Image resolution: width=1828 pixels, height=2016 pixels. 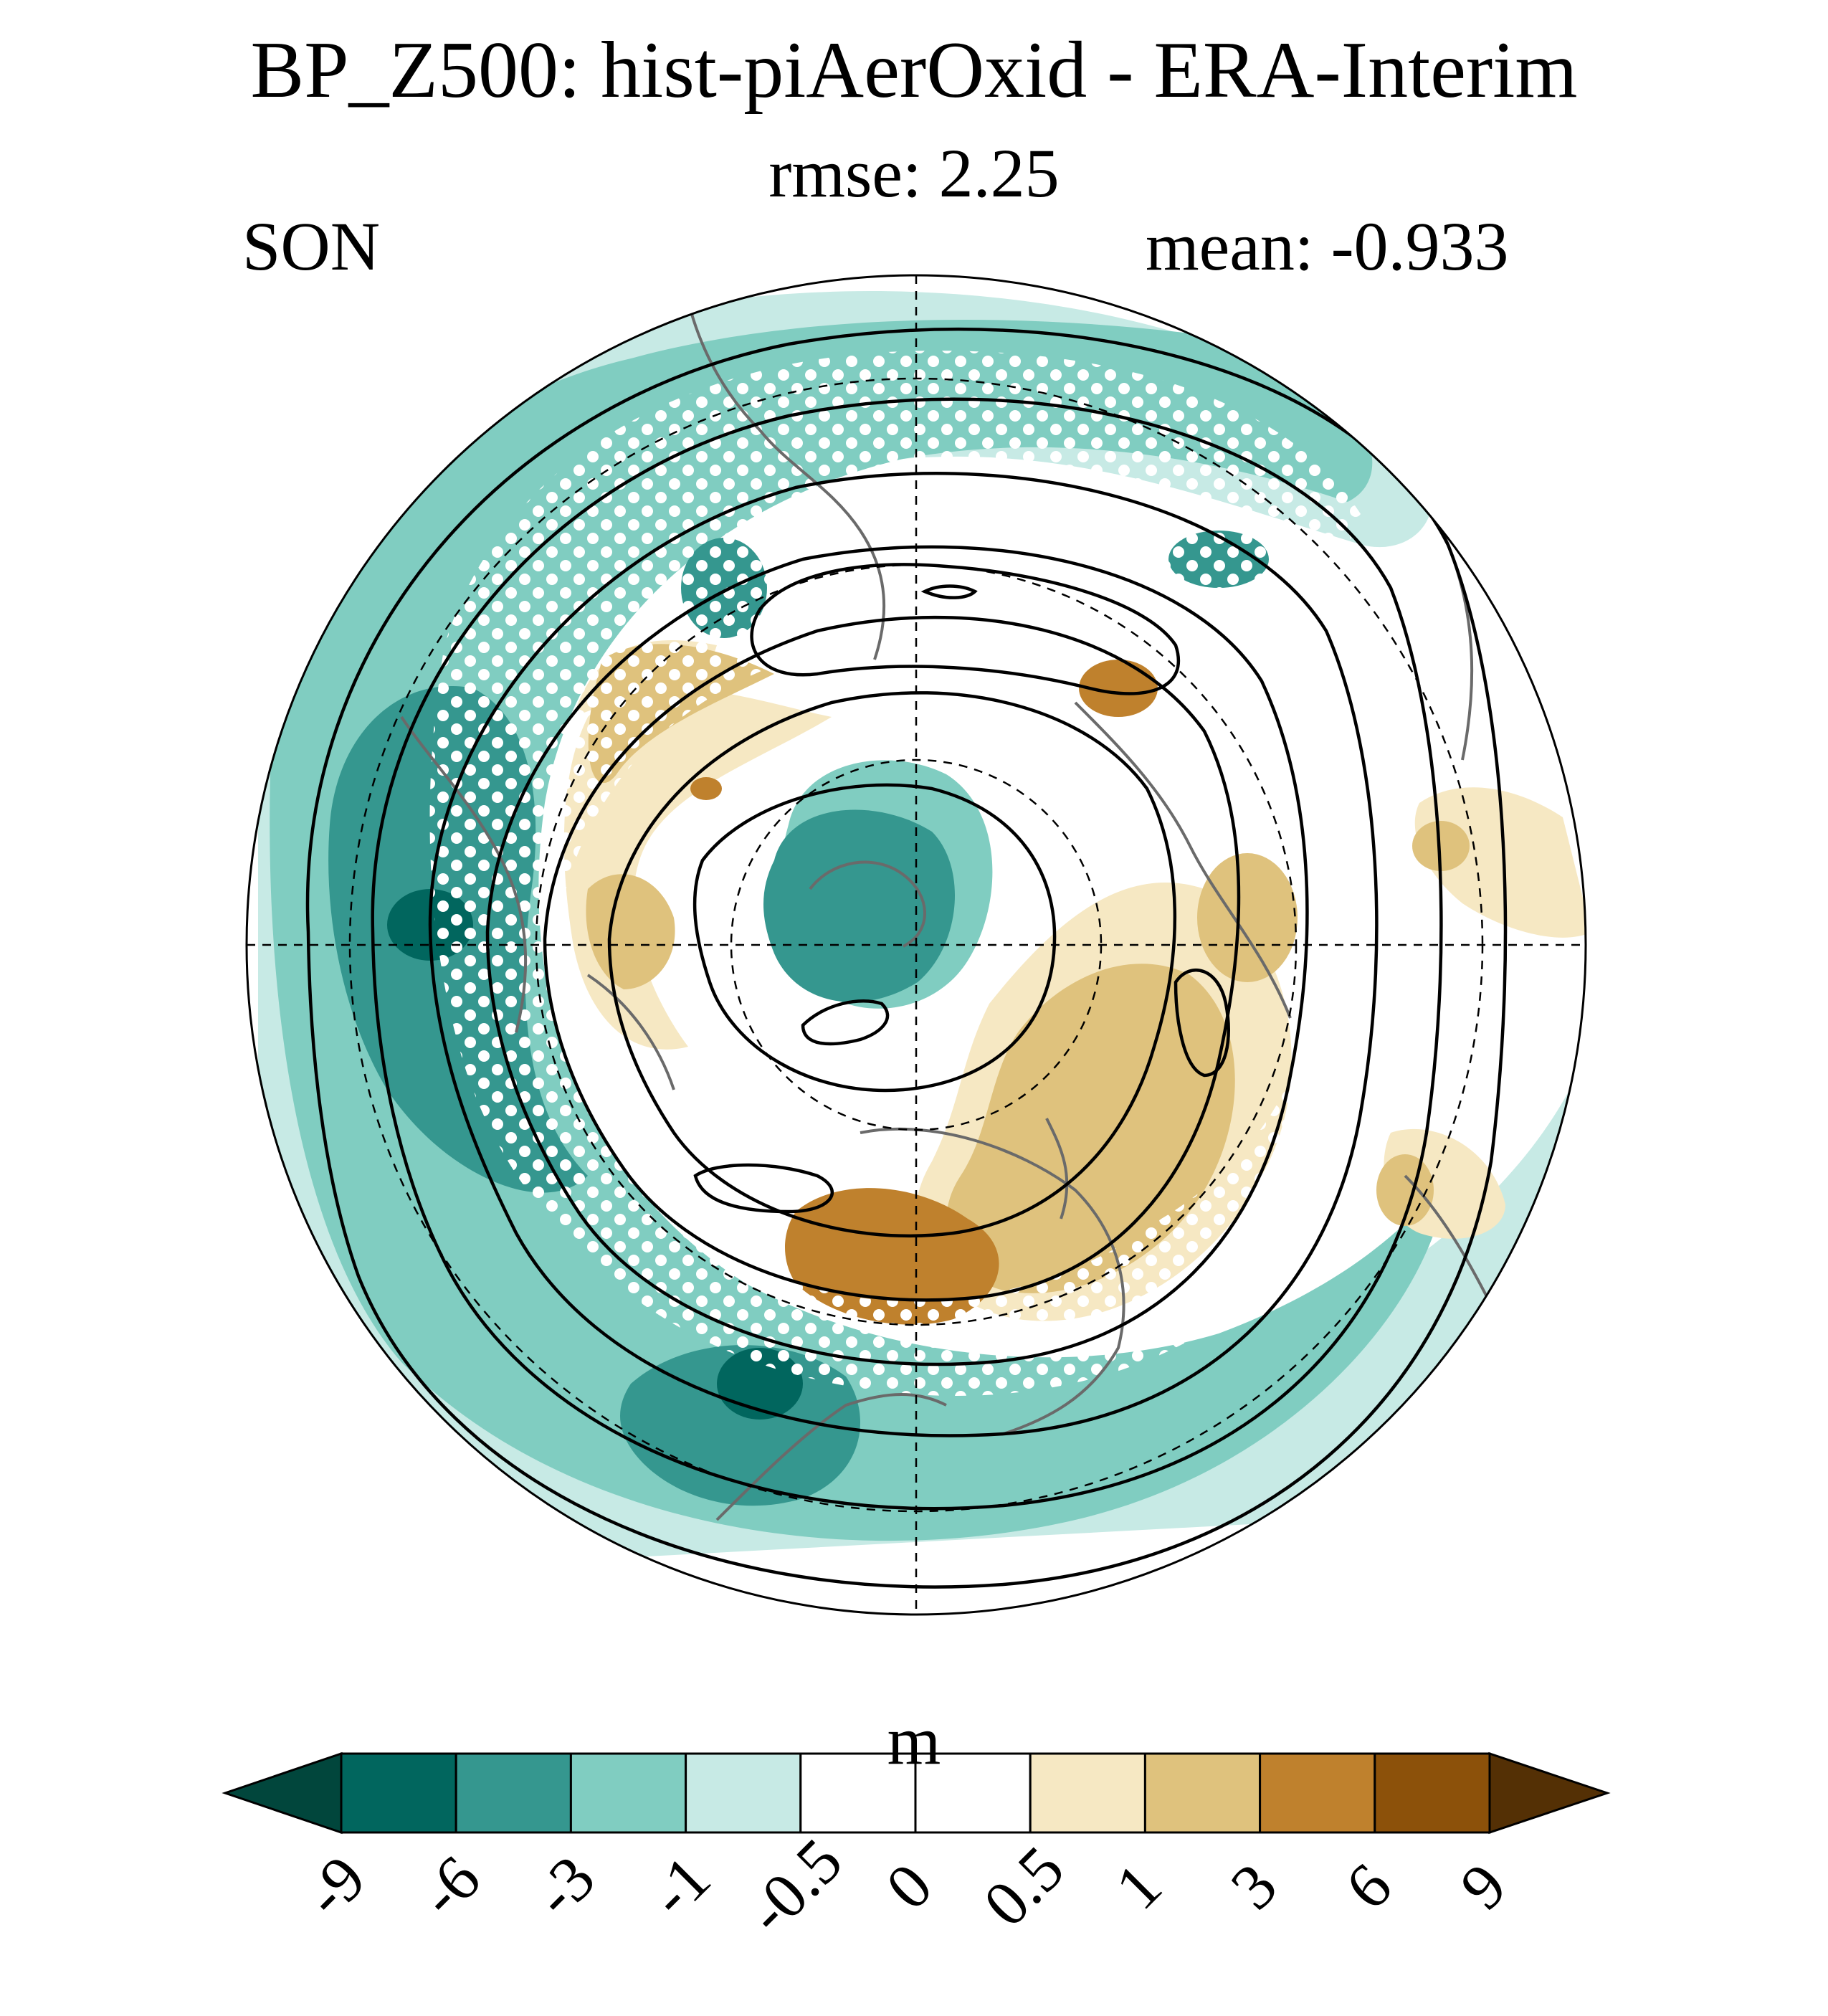 What do you see at coordinates (914, 1740) in the screenshot?
I see `colorbar-units: m` at bounding box center [914, 1740].